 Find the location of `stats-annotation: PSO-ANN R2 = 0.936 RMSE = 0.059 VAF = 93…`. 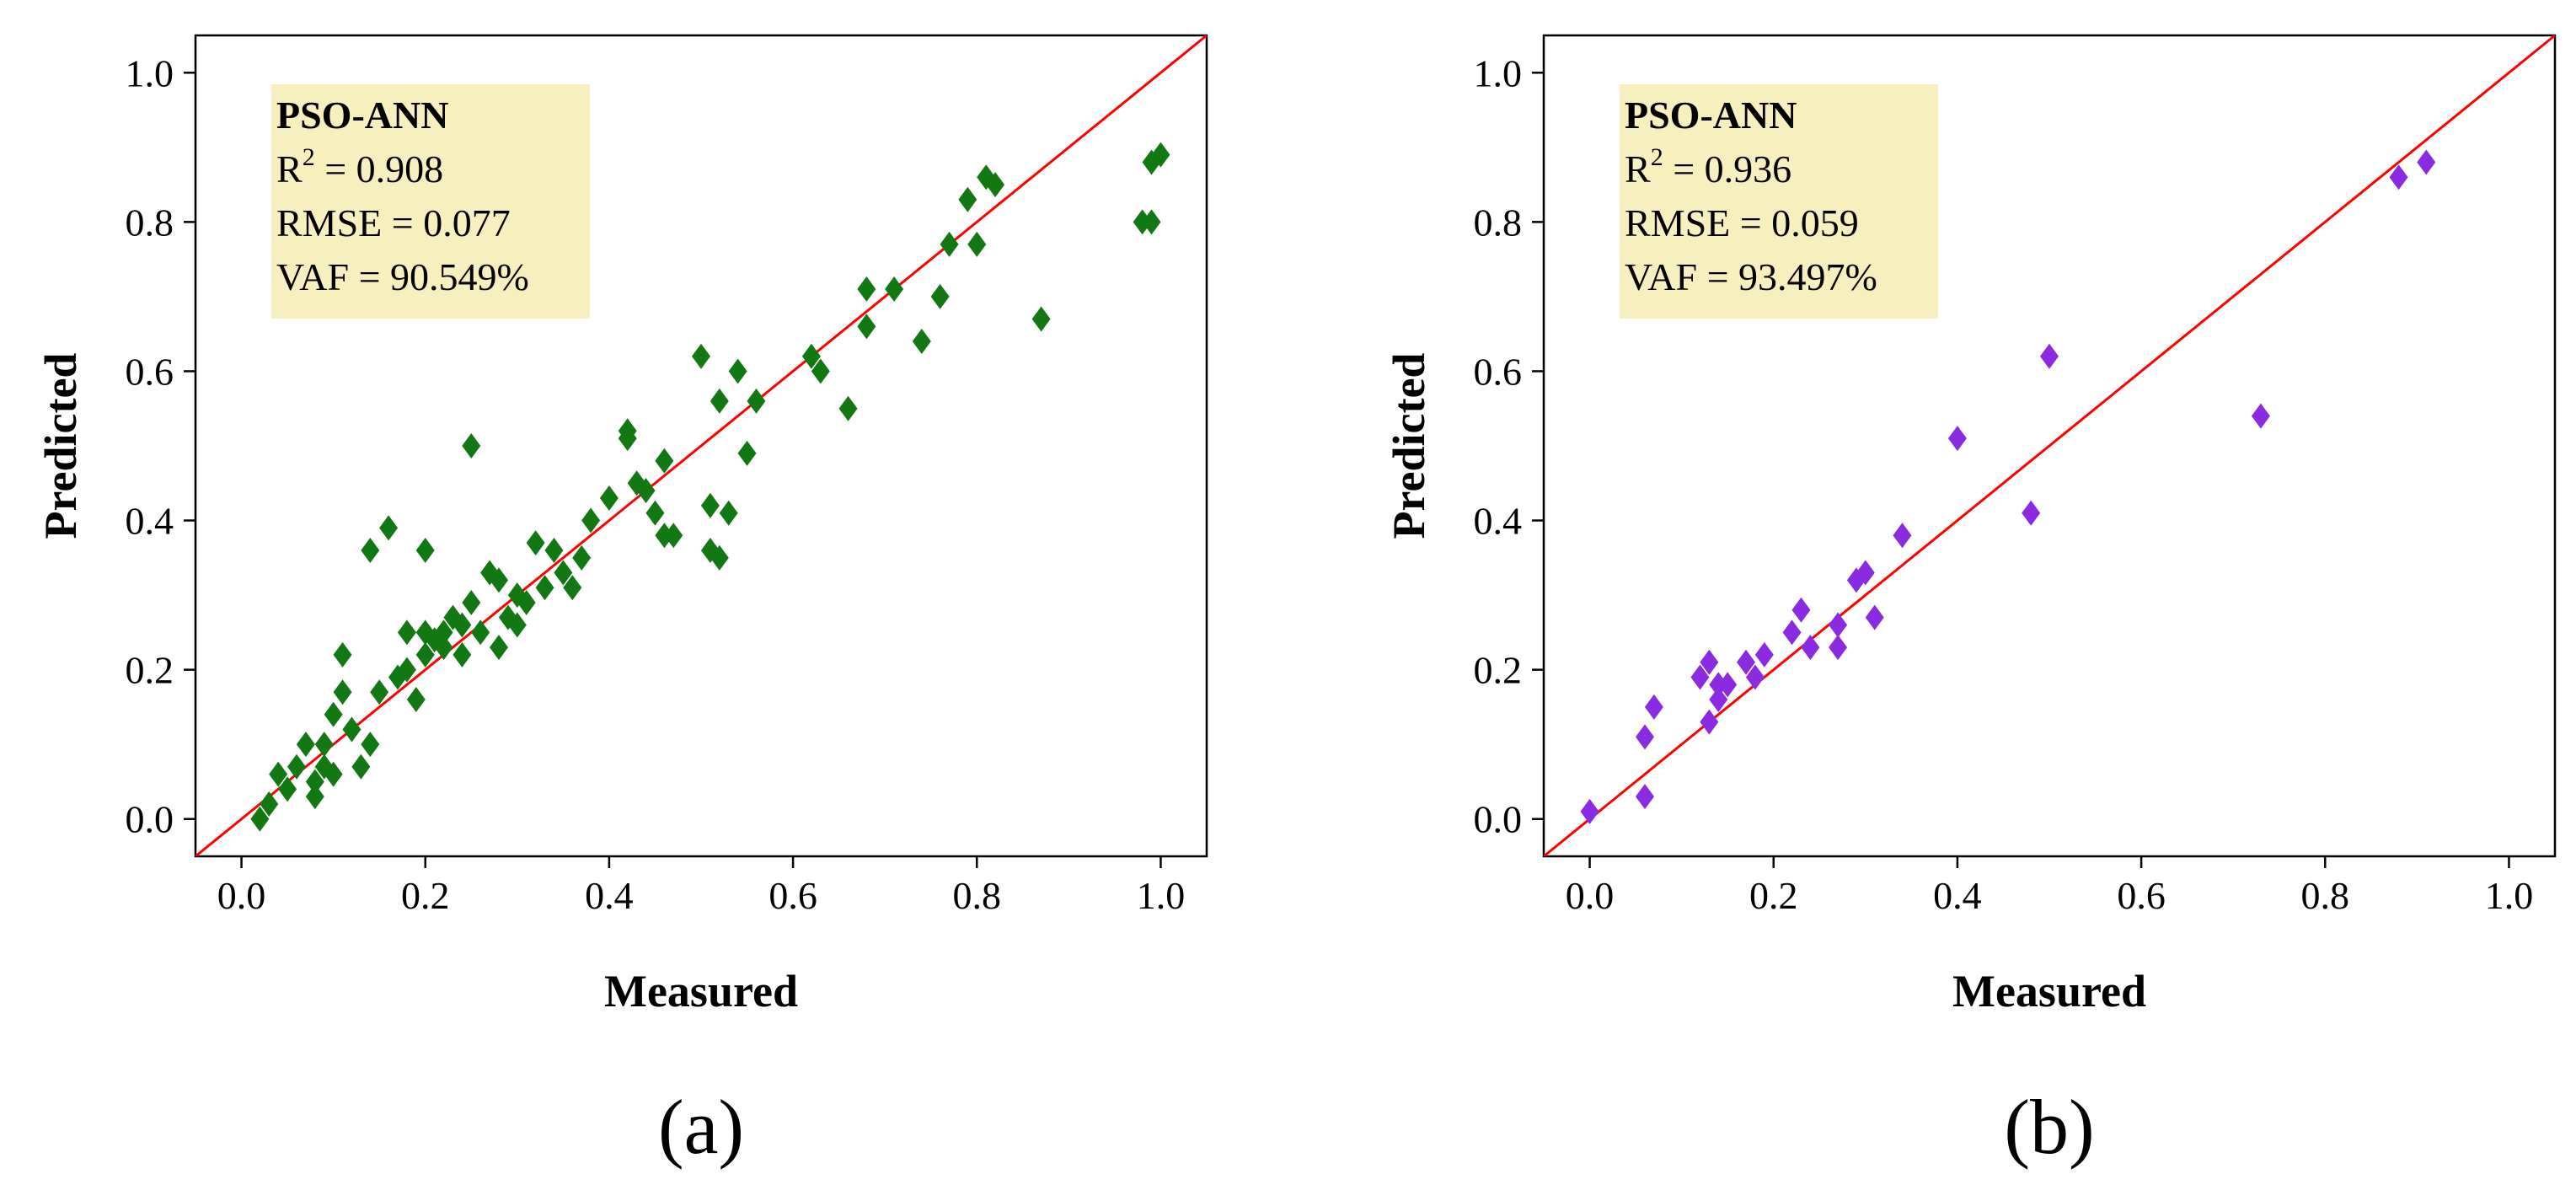

stats-annotation: PSO-ANN R2 = 0.936 RMSE = 0.059 VAF = 93… is located at coordinates (1779, 201).